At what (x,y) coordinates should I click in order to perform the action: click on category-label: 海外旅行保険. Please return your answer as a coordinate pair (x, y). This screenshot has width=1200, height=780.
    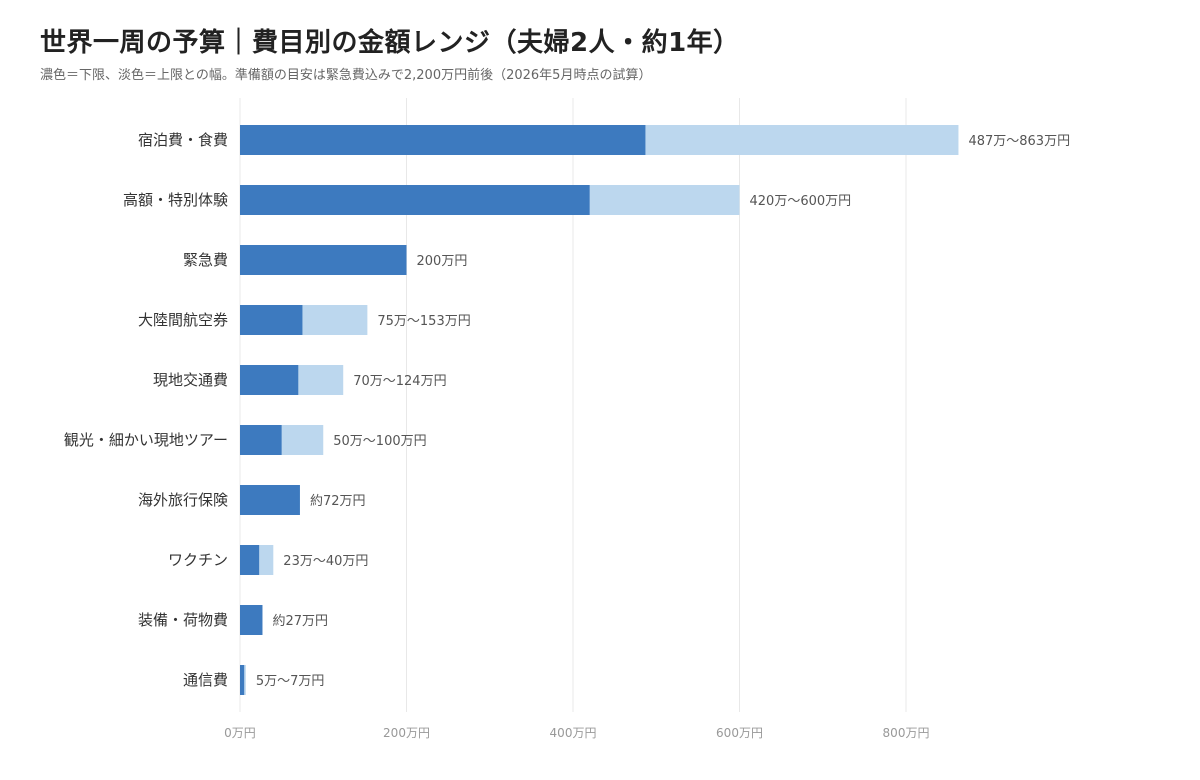
    Looking at the image, I should click on (183, 500).